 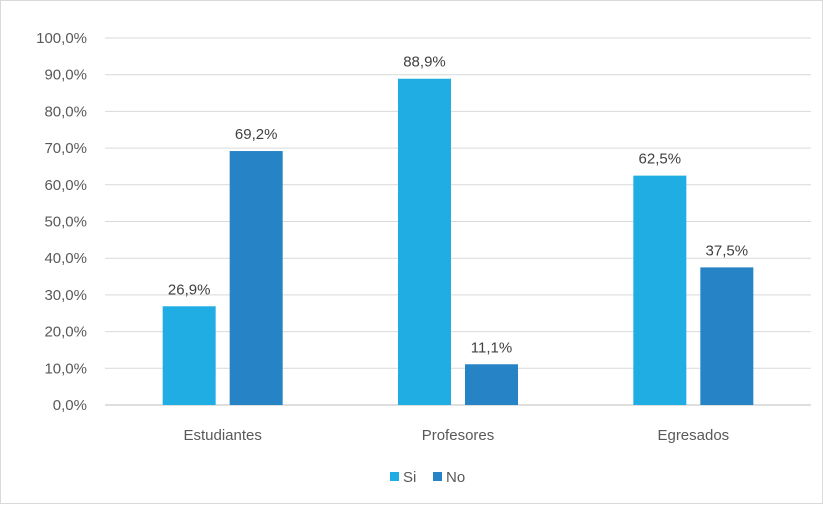 I want to click on data-label: 69,2%, so click(x=256, y=134).